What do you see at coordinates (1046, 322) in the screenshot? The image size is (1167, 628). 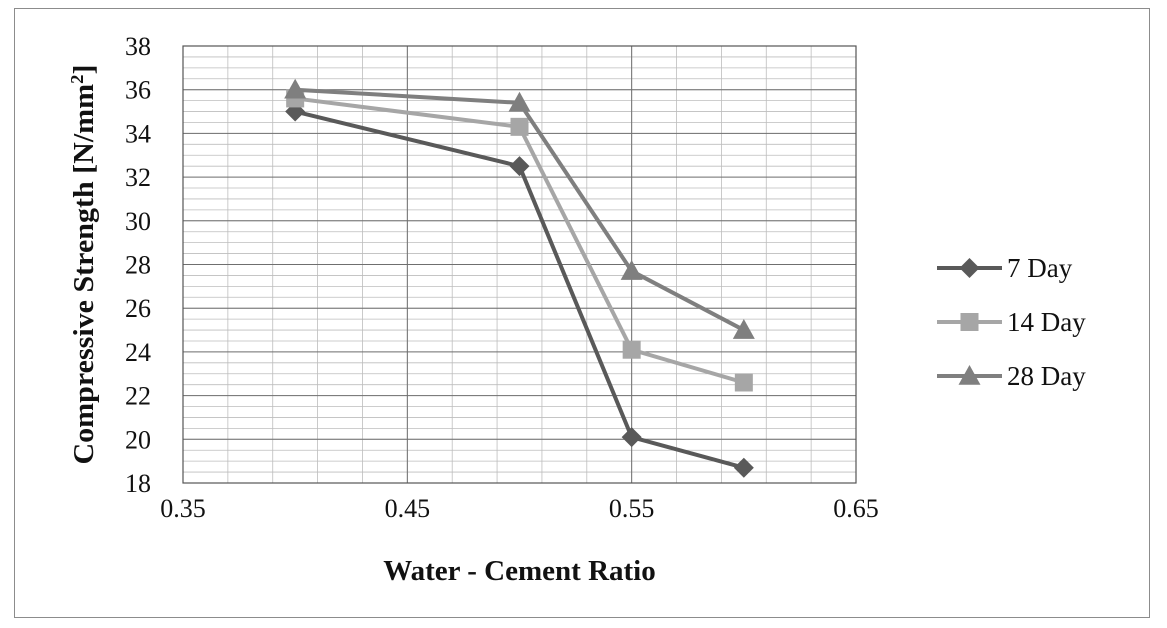 I see `legend-label-14-day: 14 Day` at bounding box center [1046, 322].